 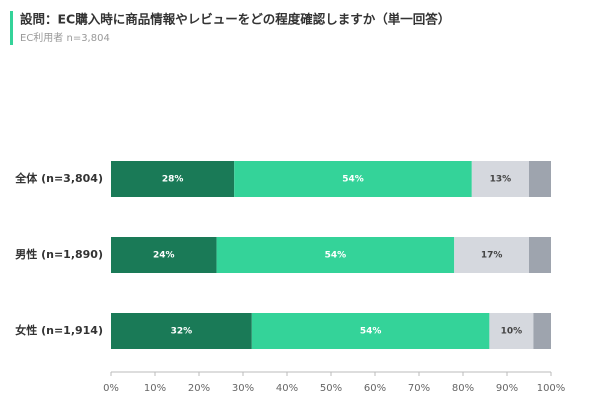 I want to click on data-label: 28%, so click(x=173, y=180).